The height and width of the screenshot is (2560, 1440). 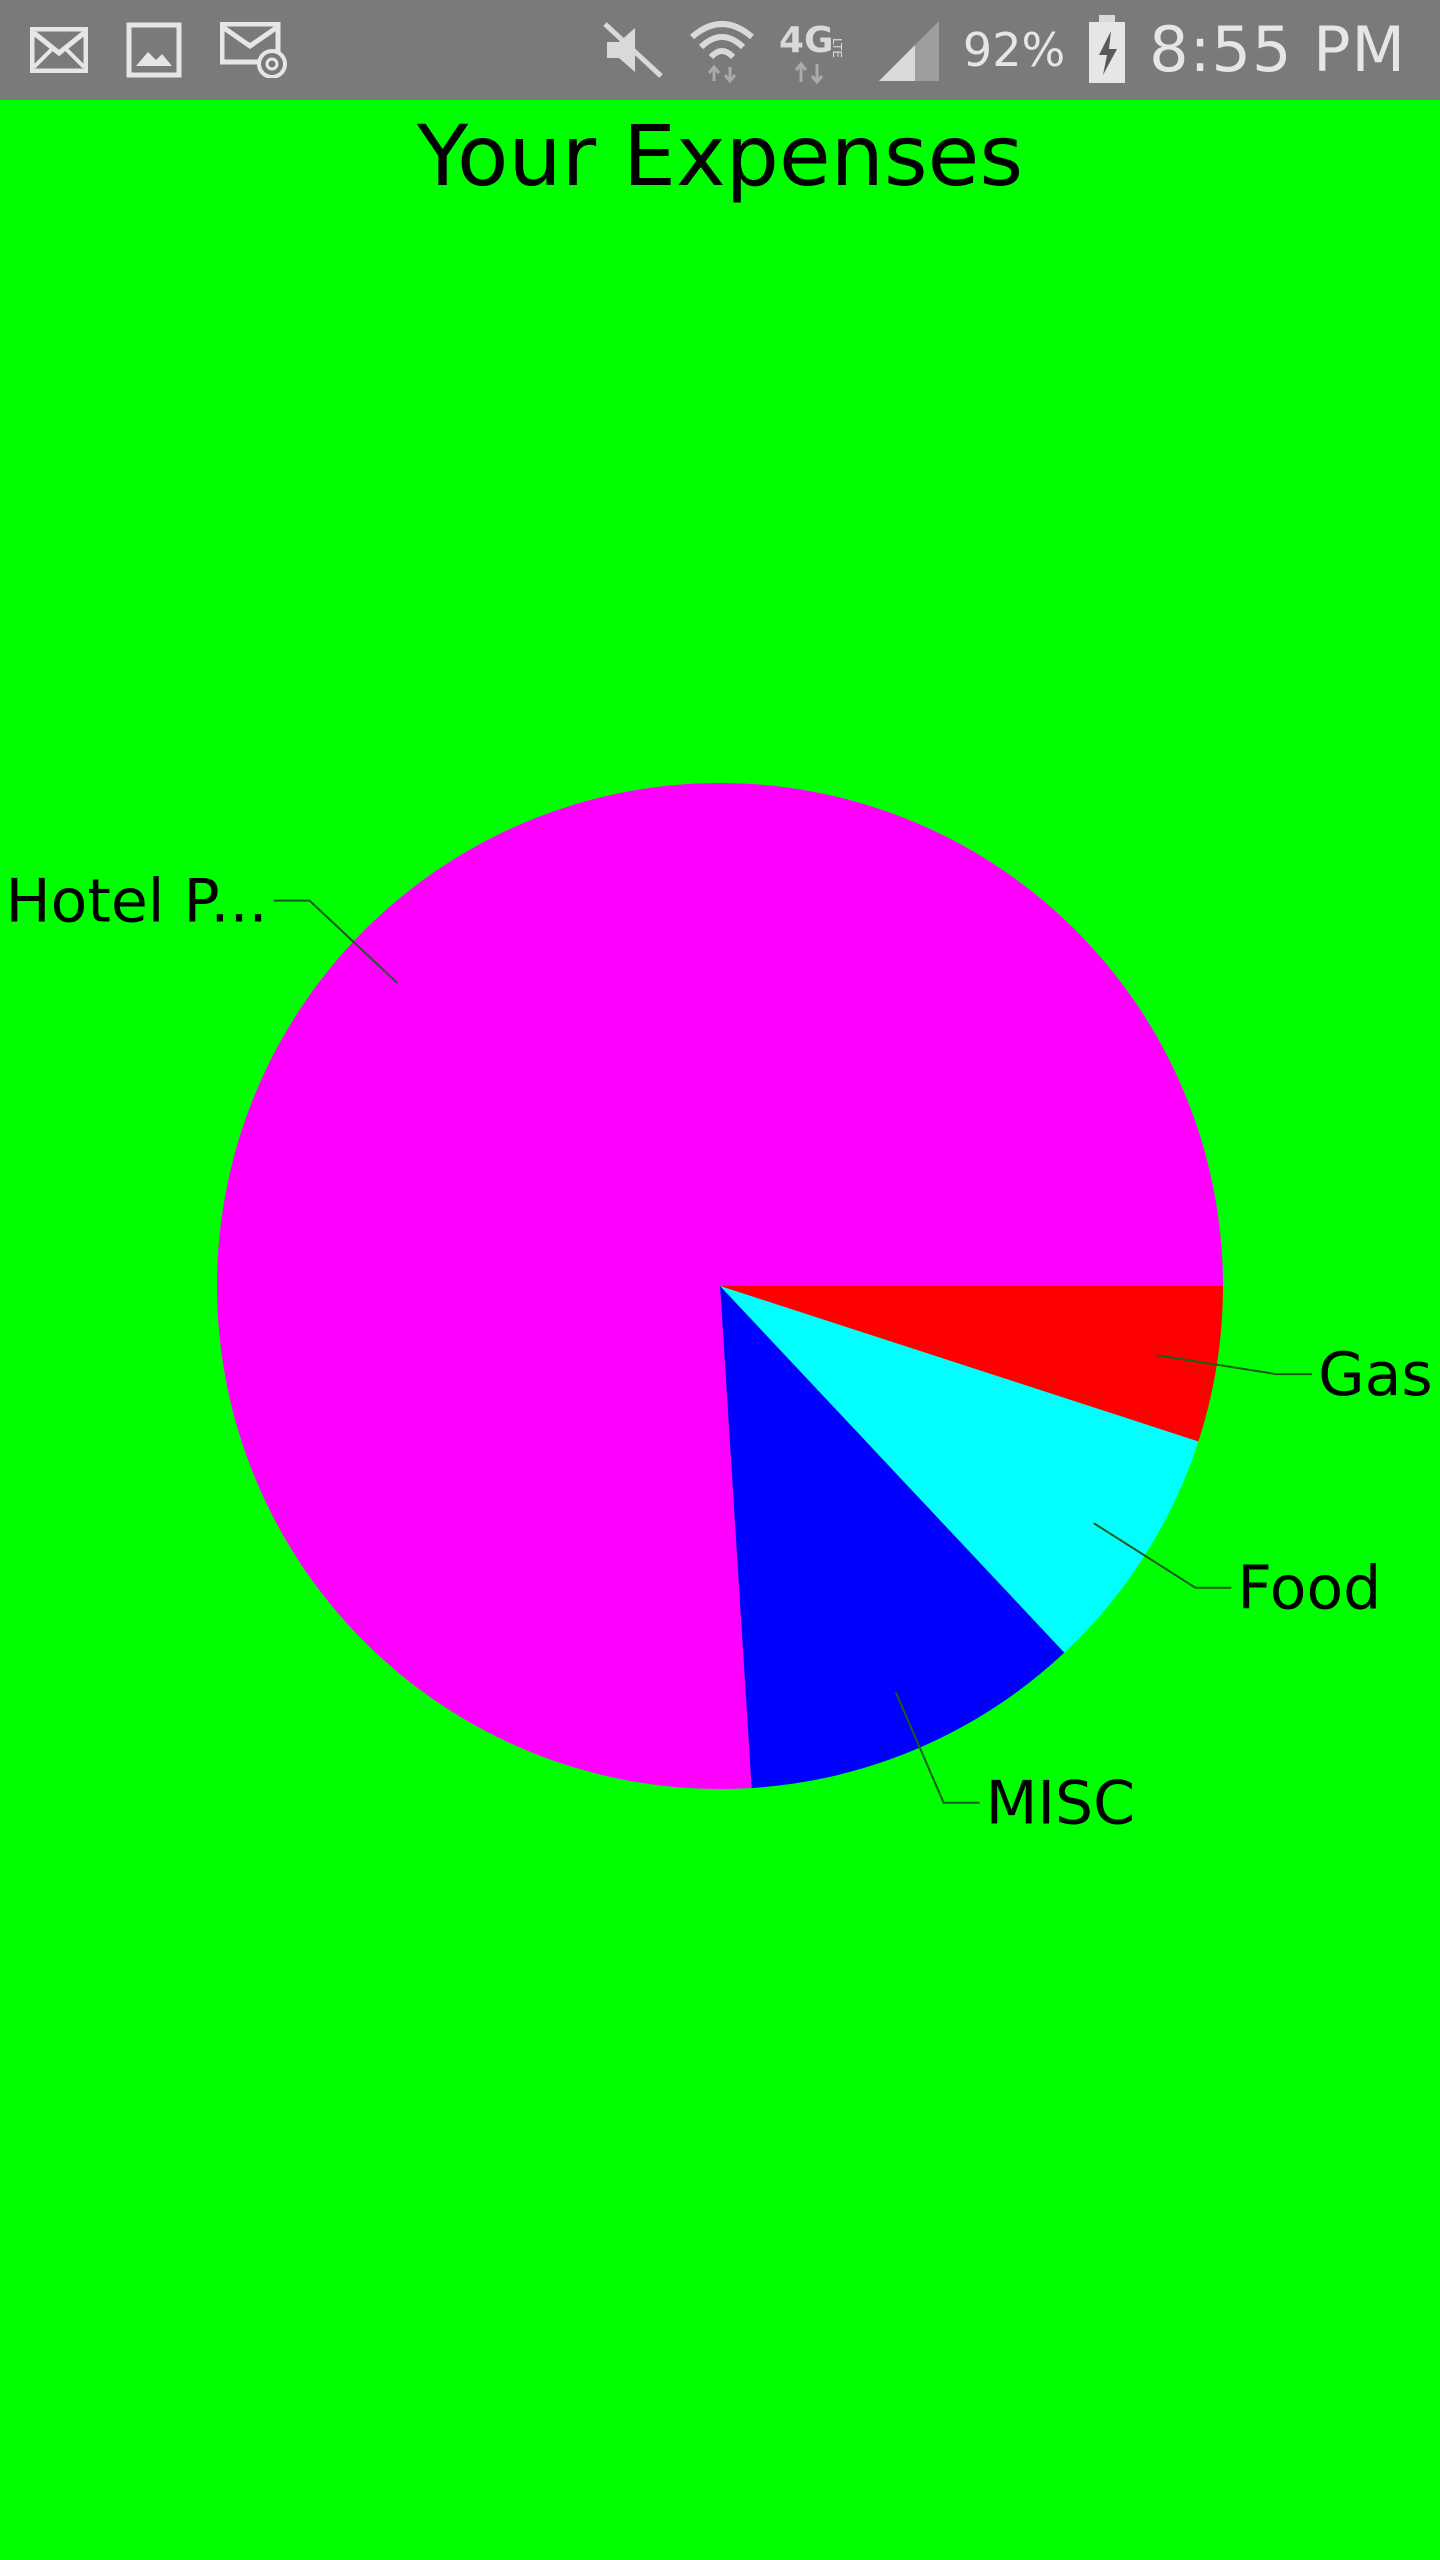 I want to click on status-bar-system: 4G LTE 92% 8:55 PM, so click(x=1003, y=50).